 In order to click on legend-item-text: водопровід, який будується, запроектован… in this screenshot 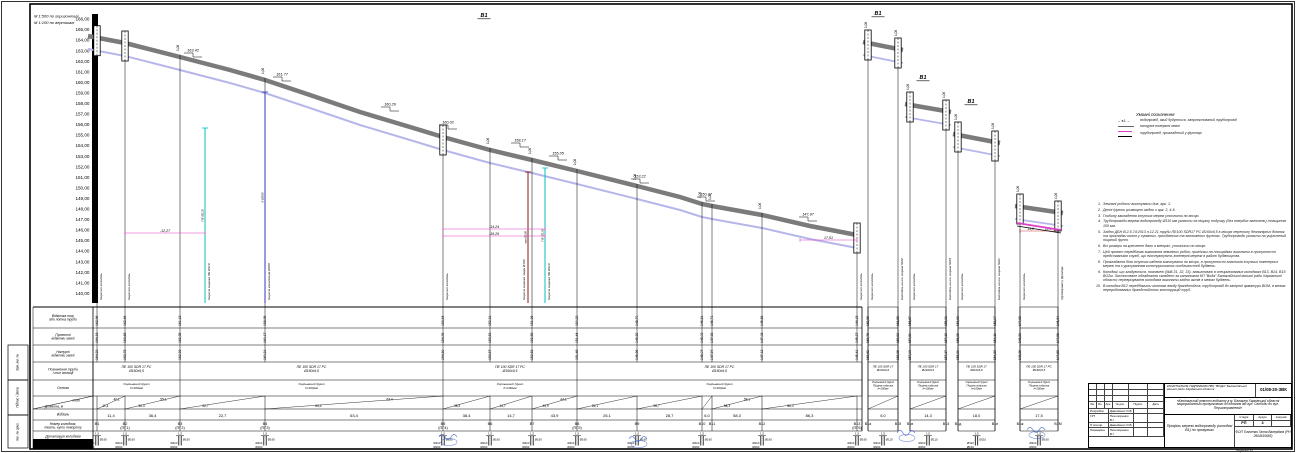, I will do `click(1188, 120)`.